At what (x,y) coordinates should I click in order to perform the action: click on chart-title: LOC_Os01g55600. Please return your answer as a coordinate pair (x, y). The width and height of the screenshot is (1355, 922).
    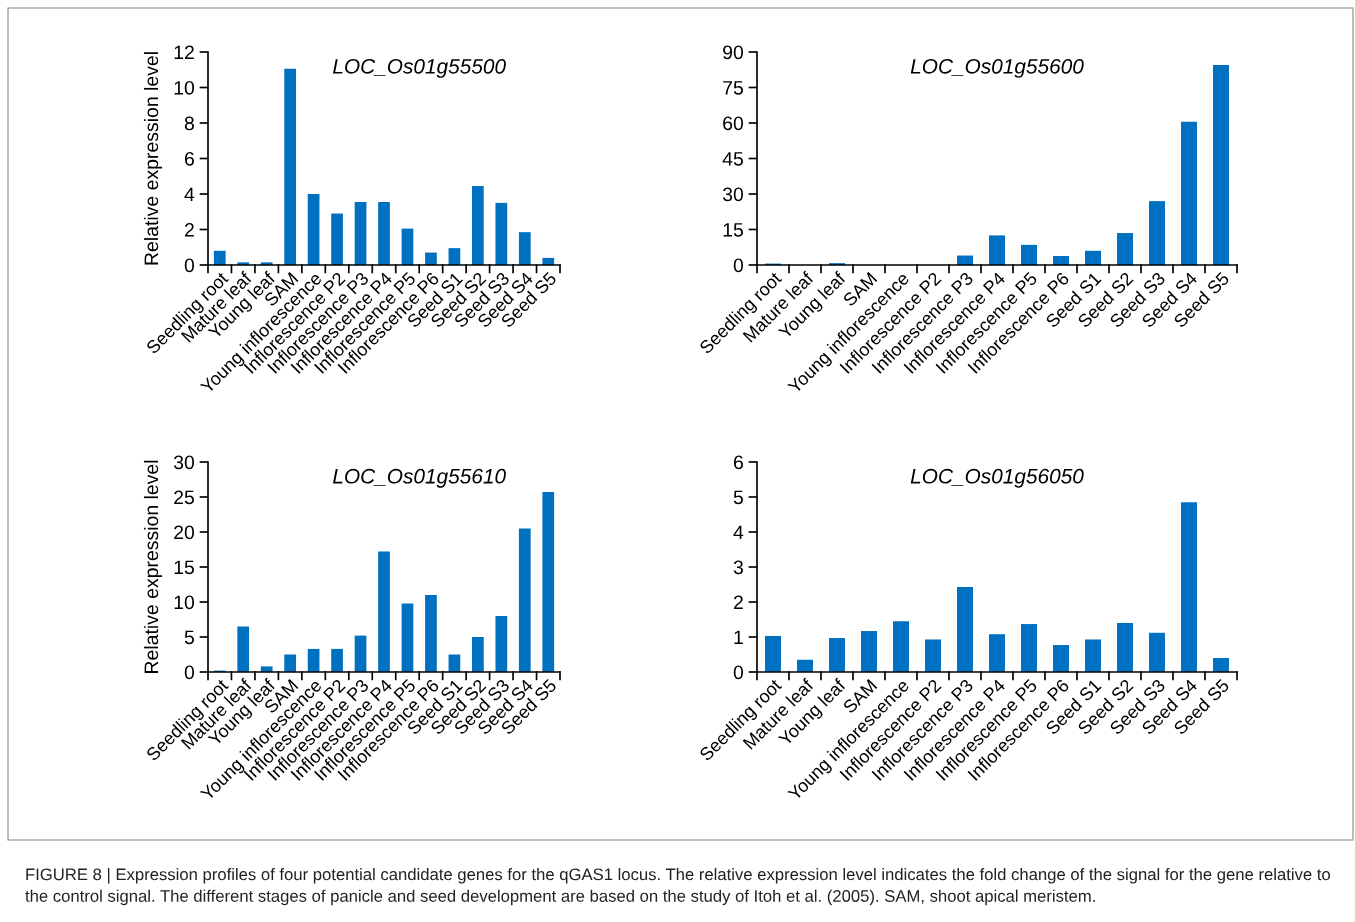
    Looking at the image, I should click on (997, 68).